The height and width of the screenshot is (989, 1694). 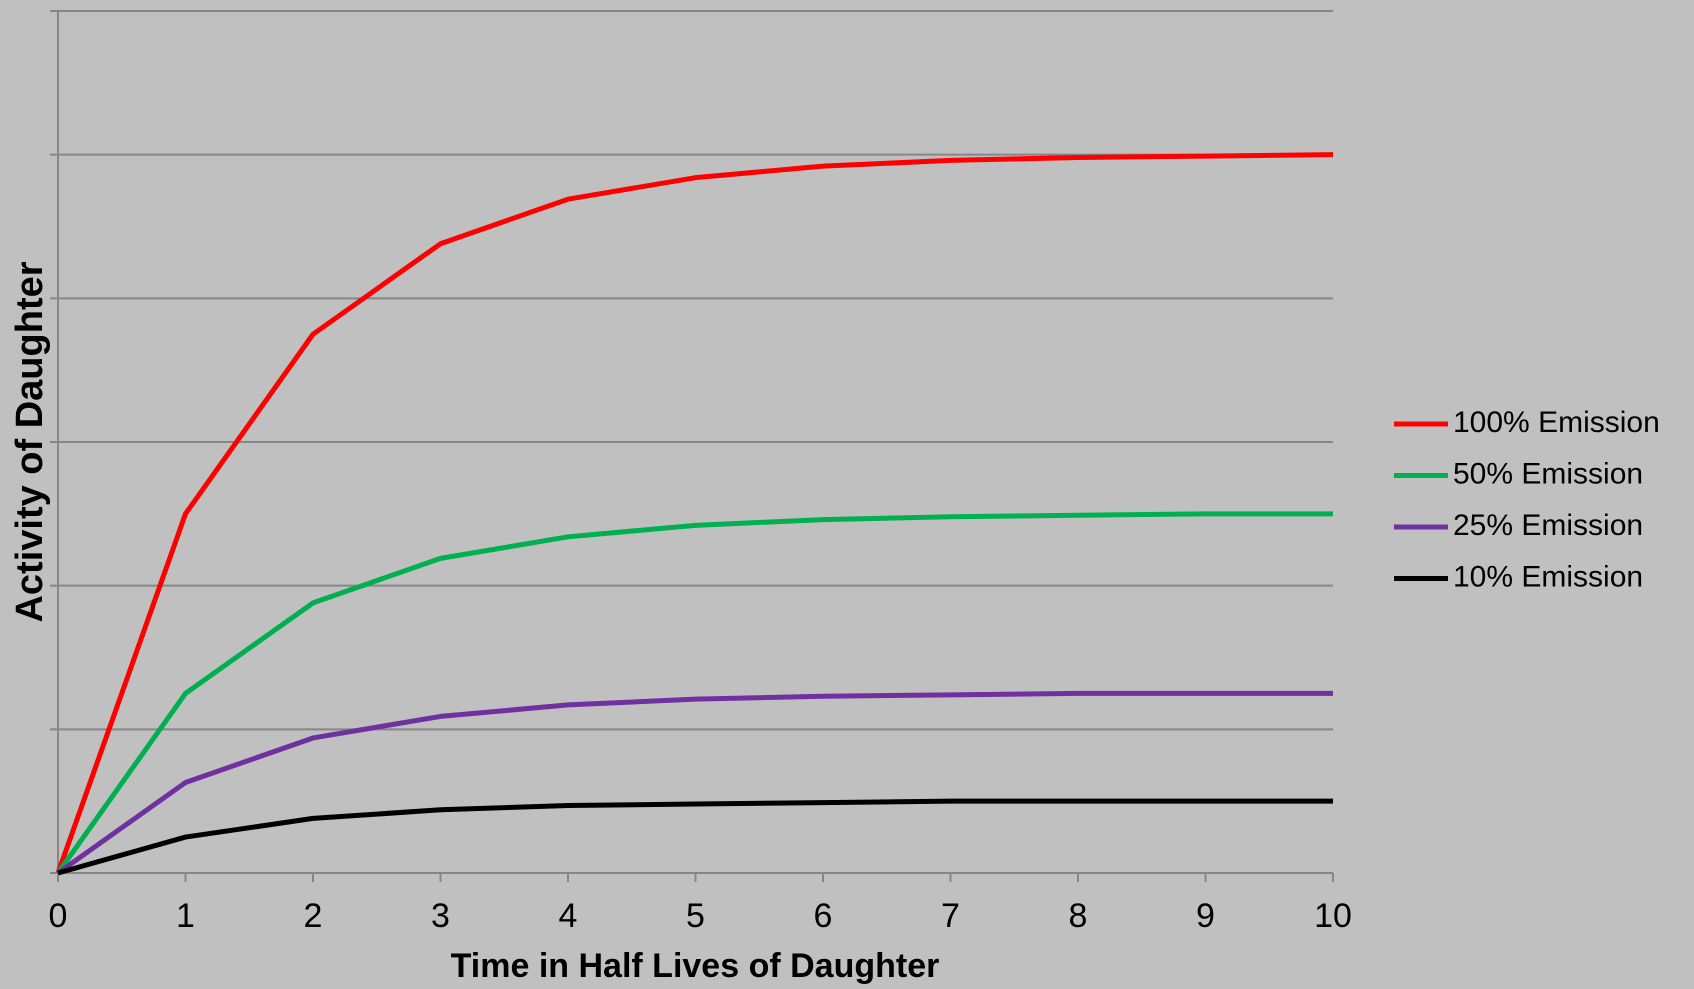 What do you see at coordinates (30, 441) in the screenshot?
I see `y-axis-title: Activity of Daughter` at bounding box center [30, 441].